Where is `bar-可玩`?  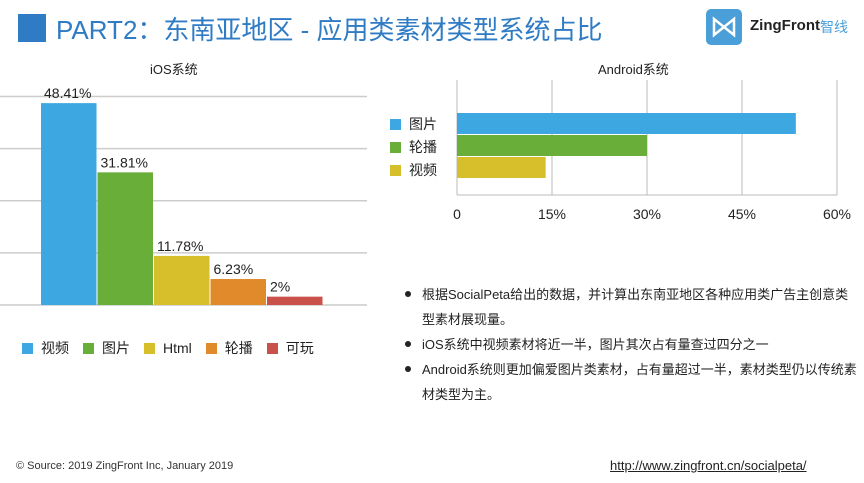
bar-可玩 is located at coordinates (295, 300).